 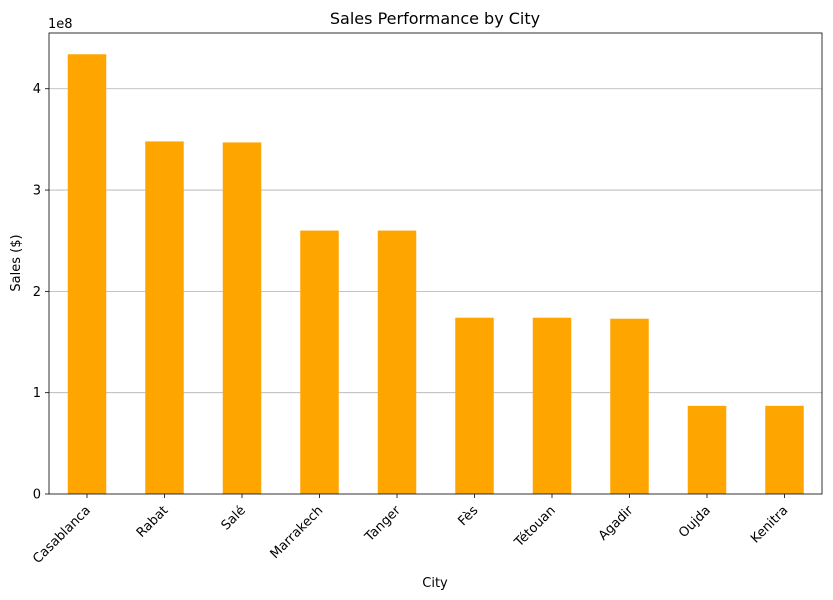 I want to click on y-tick-label: 4, so click(x=37, y=89).